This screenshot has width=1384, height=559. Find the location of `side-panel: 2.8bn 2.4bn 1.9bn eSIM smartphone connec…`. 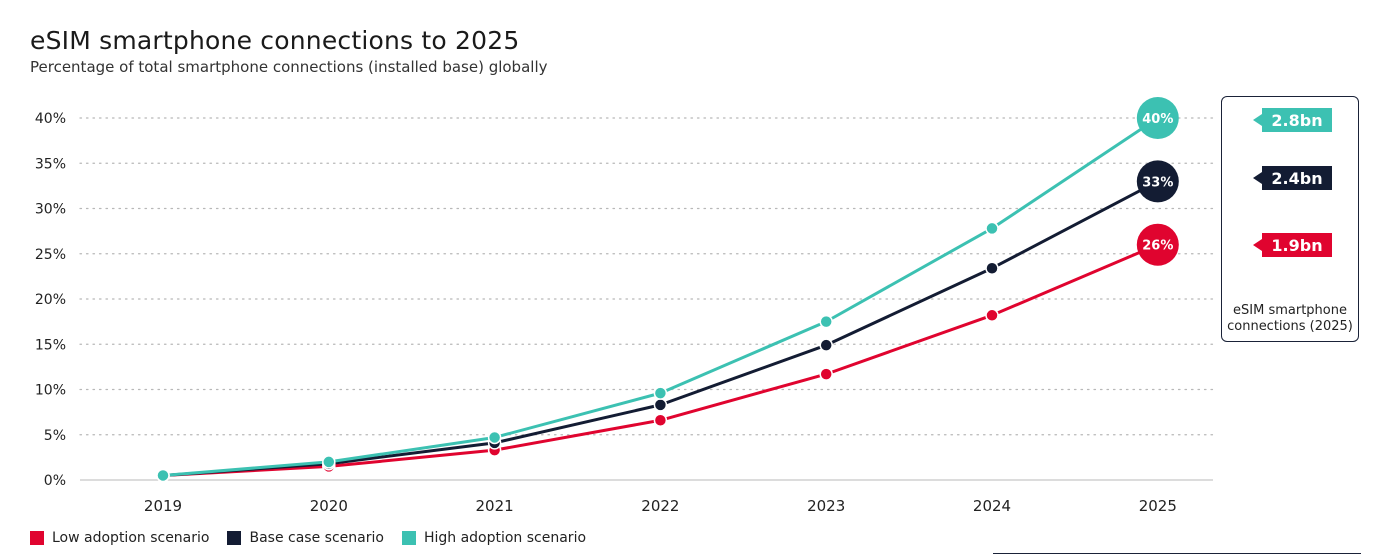

side-panel: 2.8bn 2.4bn 1.9bn eSIM smartphone connec… is located at coordinates (1290, 219).